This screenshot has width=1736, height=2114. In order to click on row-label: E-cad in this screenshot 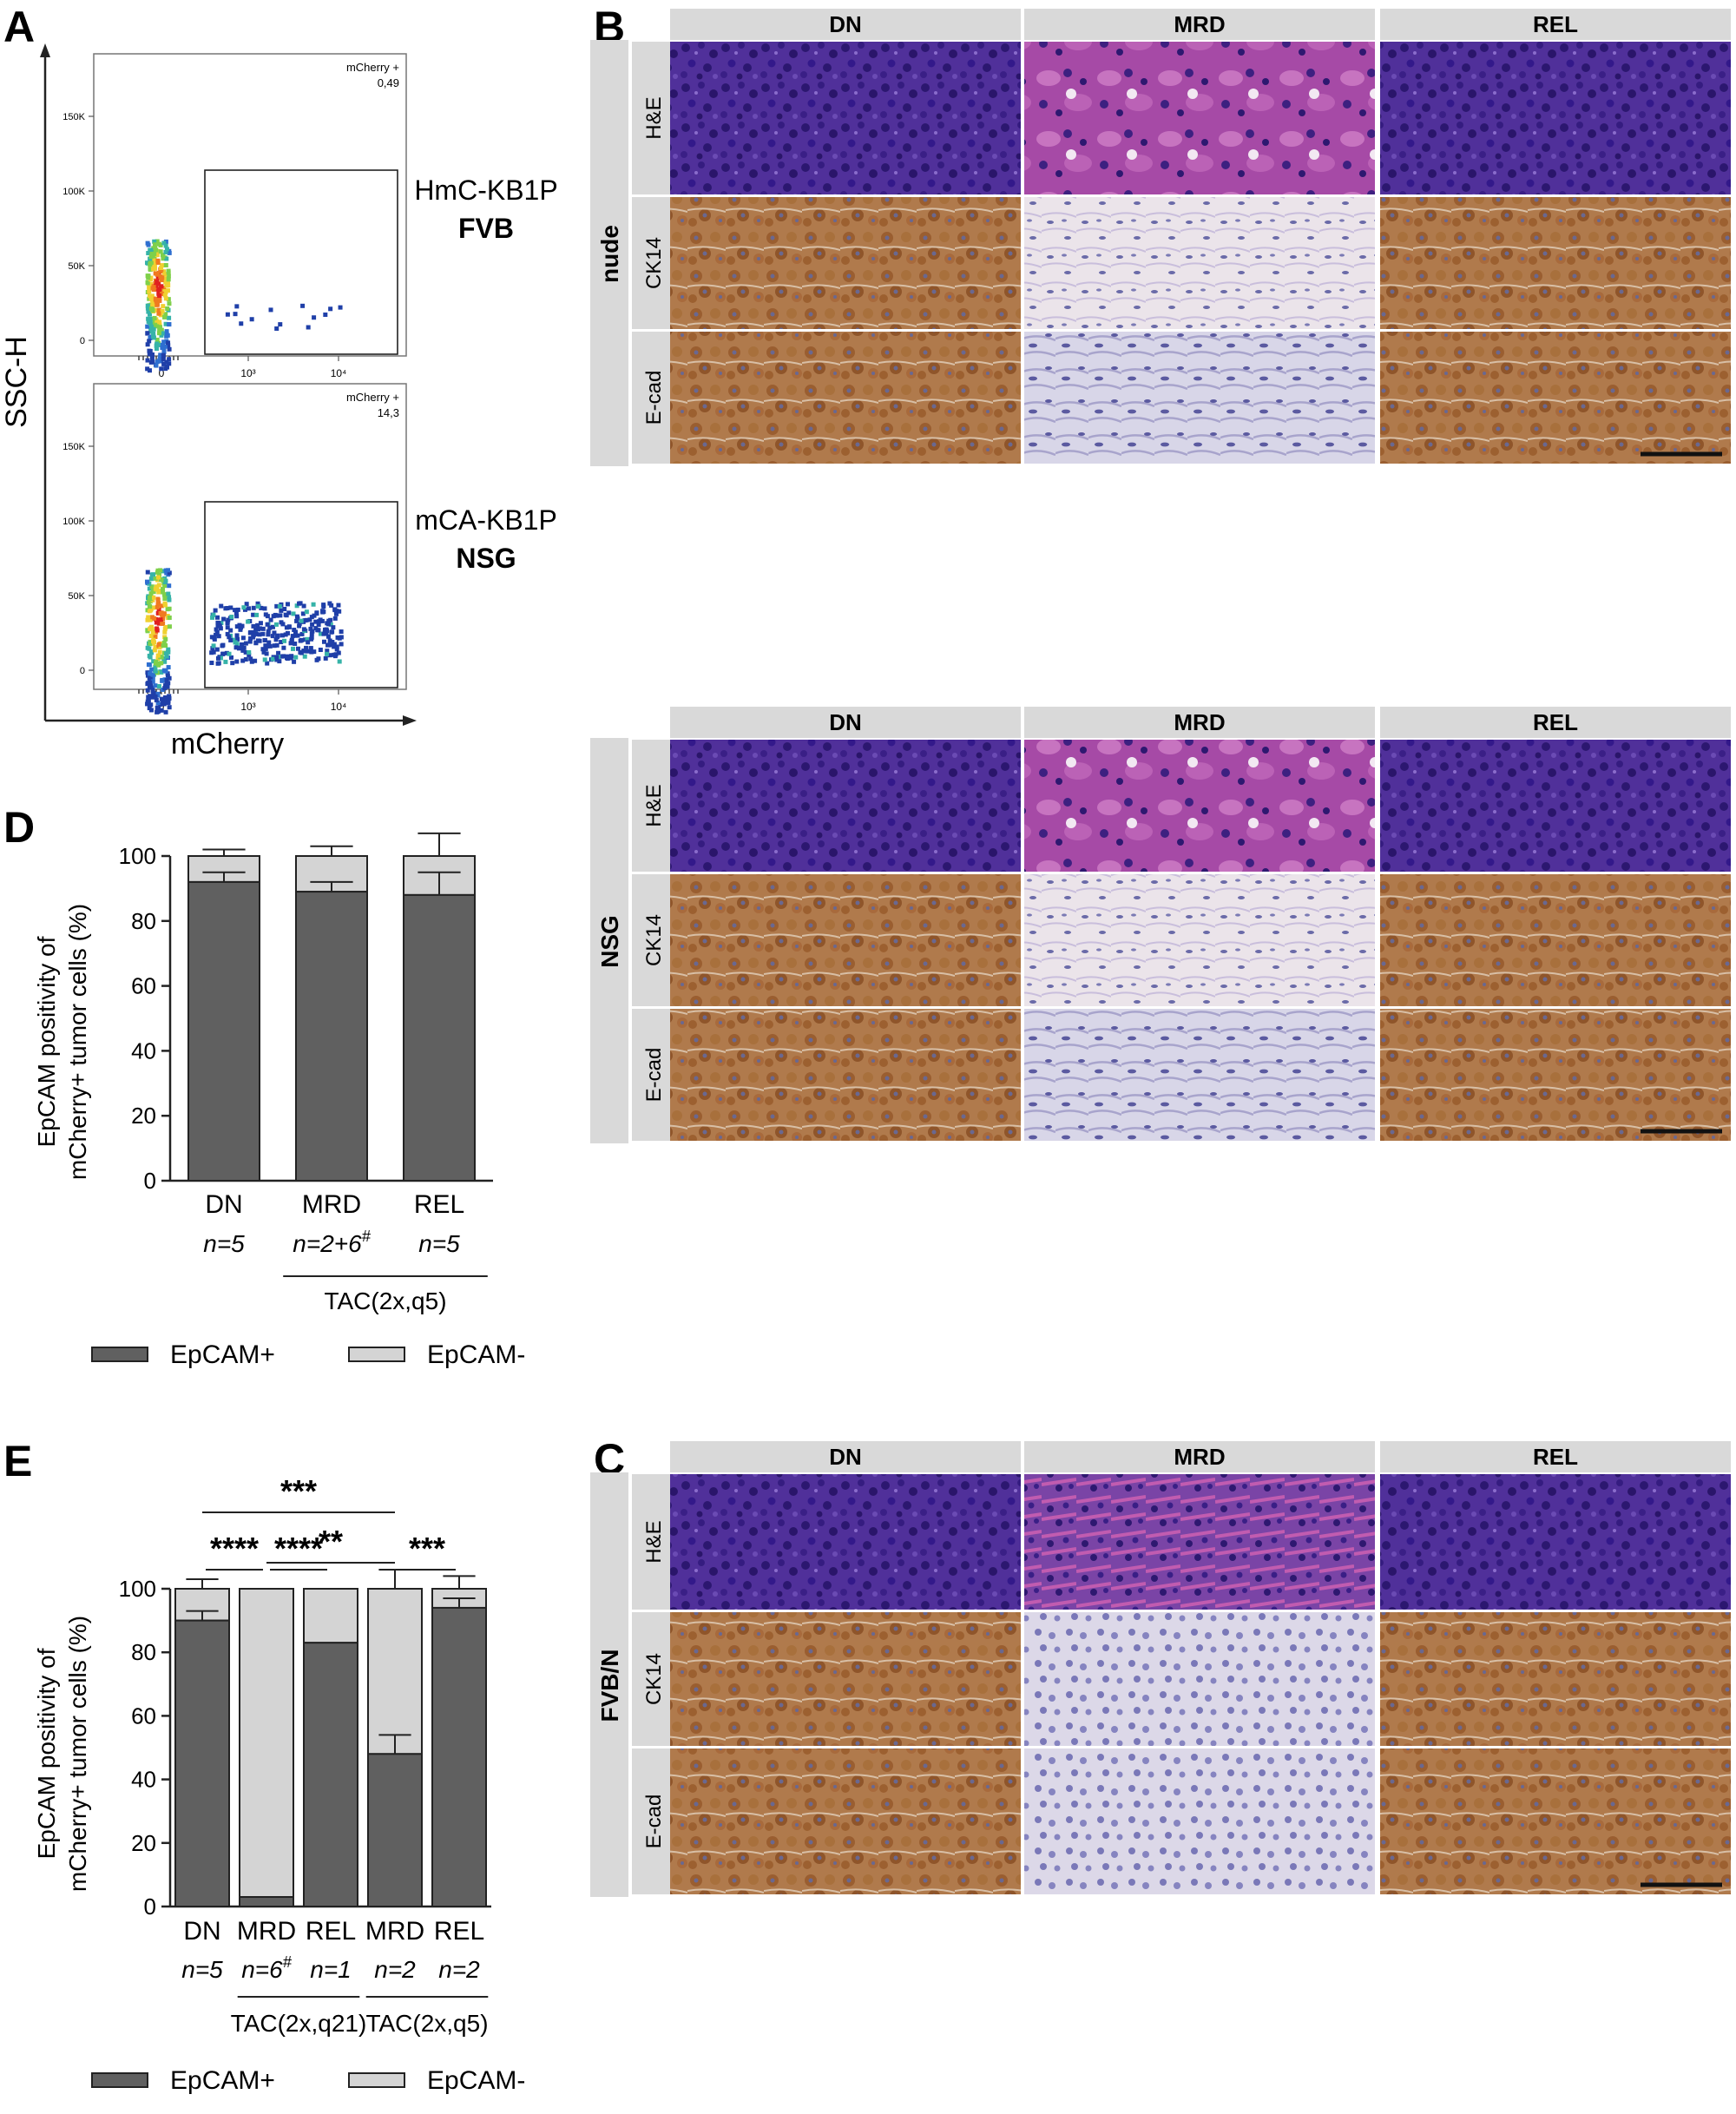, I will do `click(654, 1075)`.